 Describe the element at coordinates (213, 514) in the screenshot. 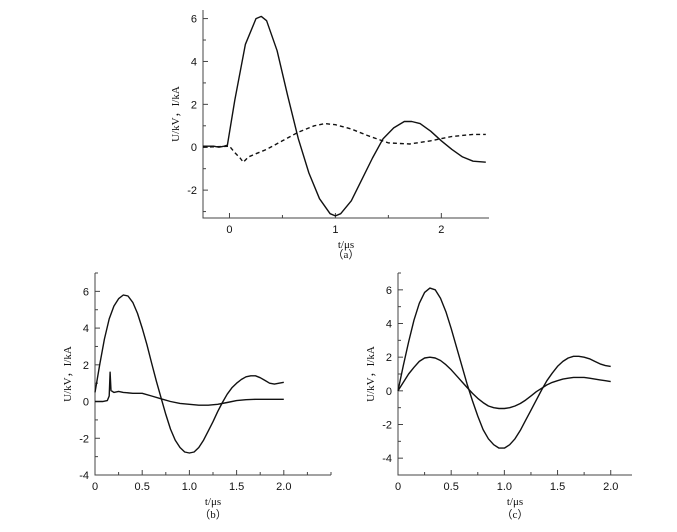

I see `panel-caption: （b）` at that location.